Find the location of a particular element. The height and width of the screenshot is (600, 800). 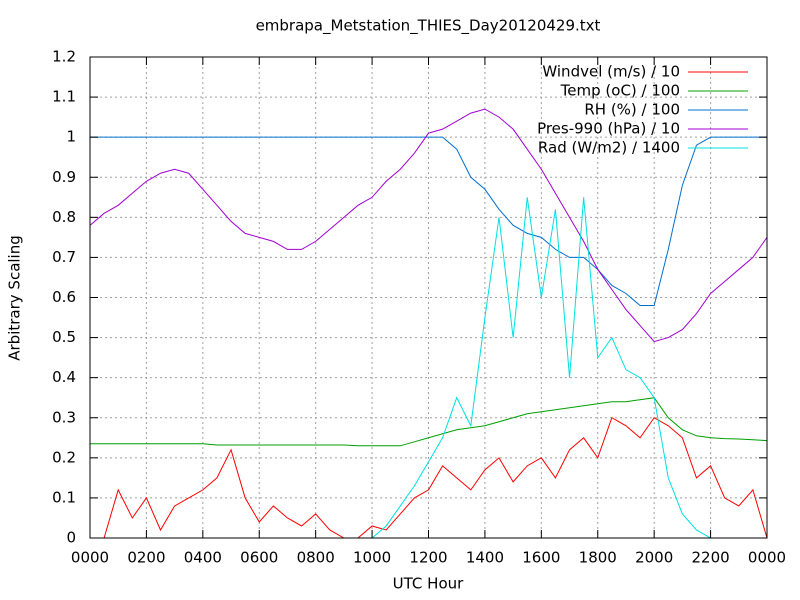

x-tick-label: 1200 is located at coordinates (428, 558).